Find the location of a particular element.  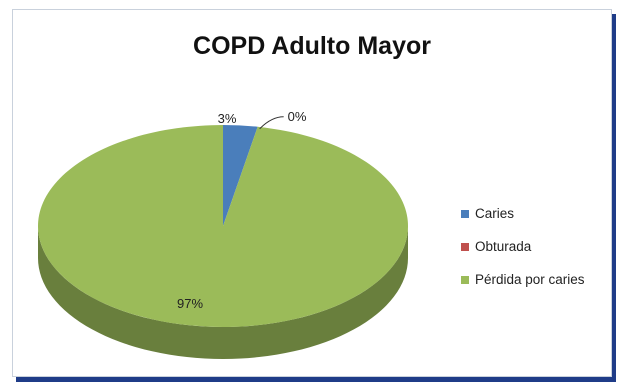

slice-caries is located at coordinates (240, 175).